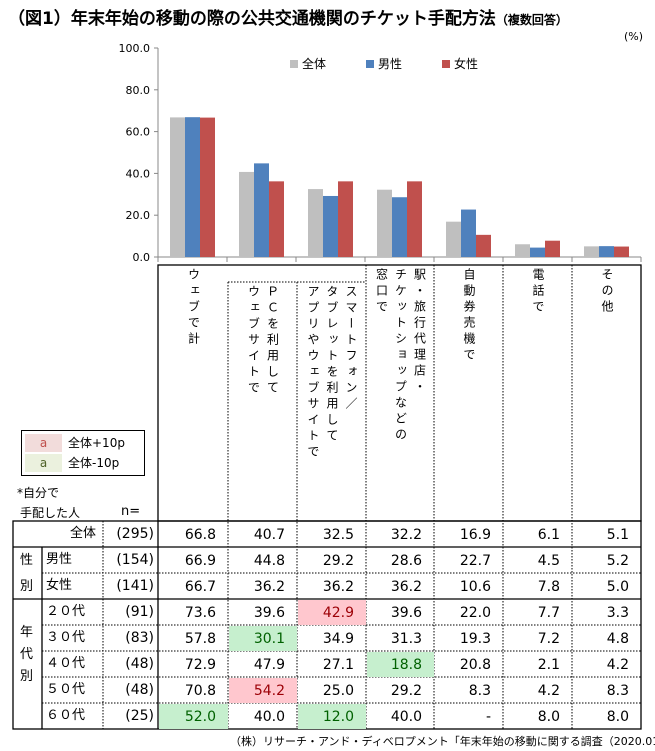  Describe the element at coordinates (177, 187) in the screenshot. I see `bar-全体-0` at that location.